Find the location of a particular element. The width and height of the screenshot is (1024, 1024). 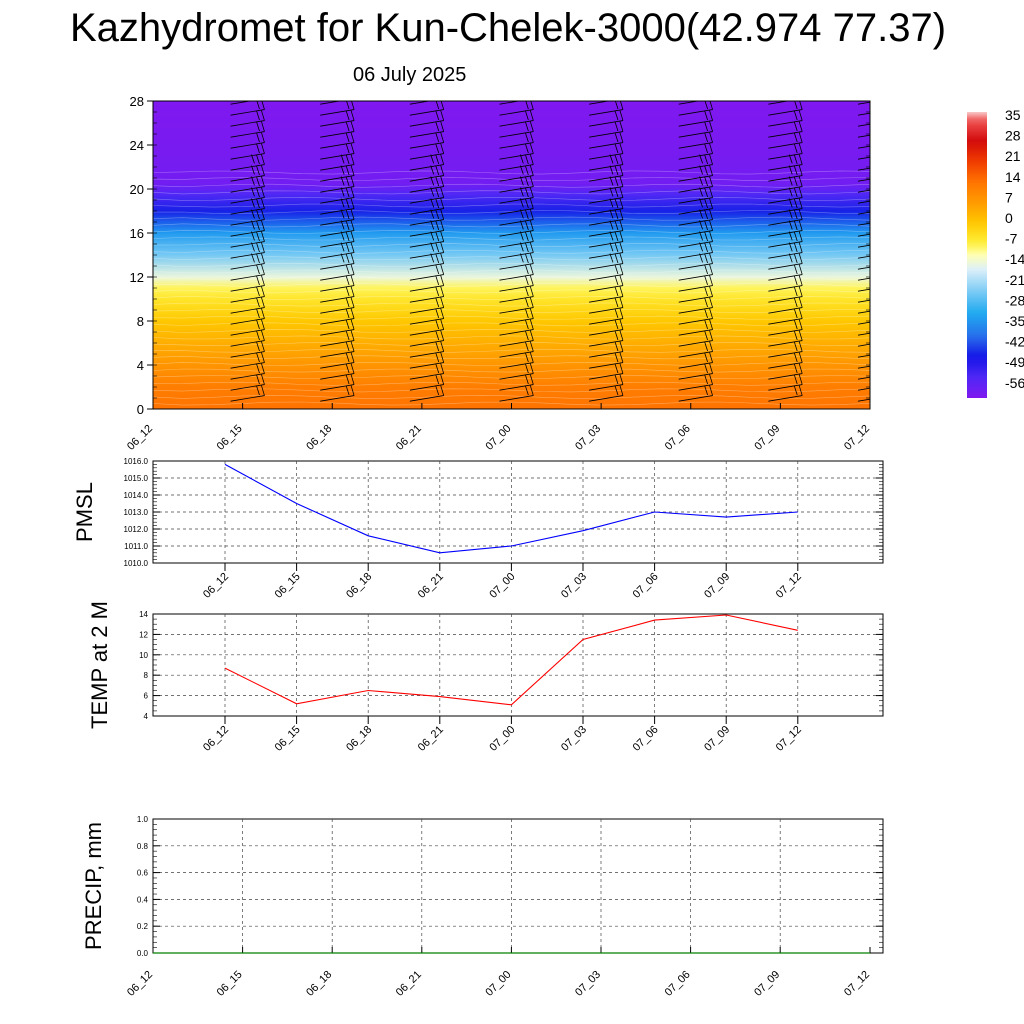

x-tick-label: 07_03 is located at coordinates (574, 739).